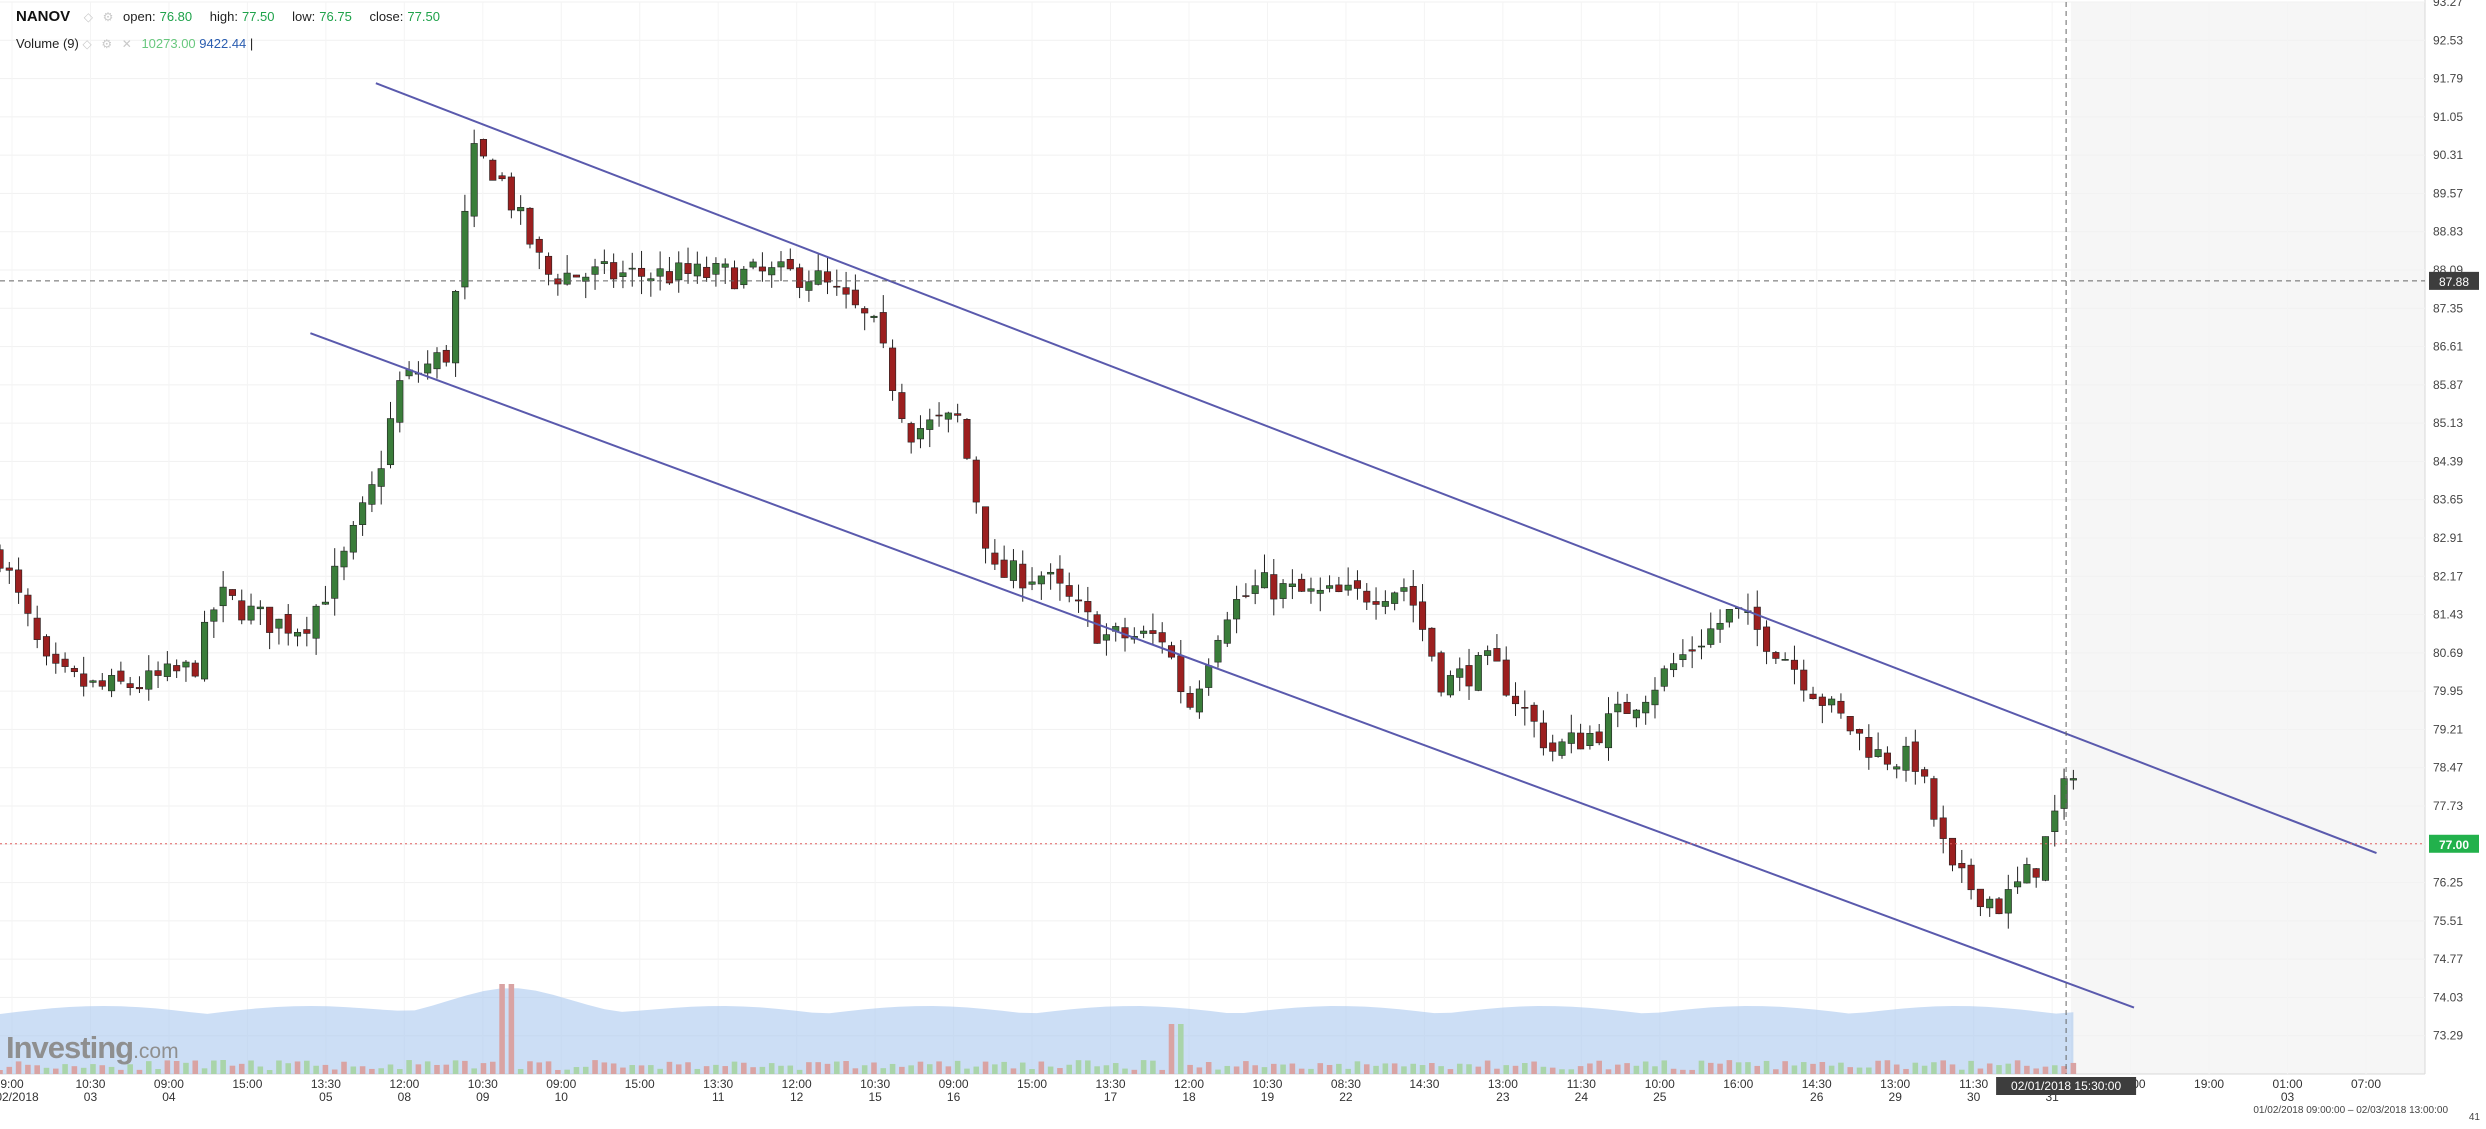 The width and height of the screenshot is (2486, 1129). What do you see at coordinates (483, 1097) in the screenshot?
I see `x-tick-date: 09` at bounding box center [483, 1097].